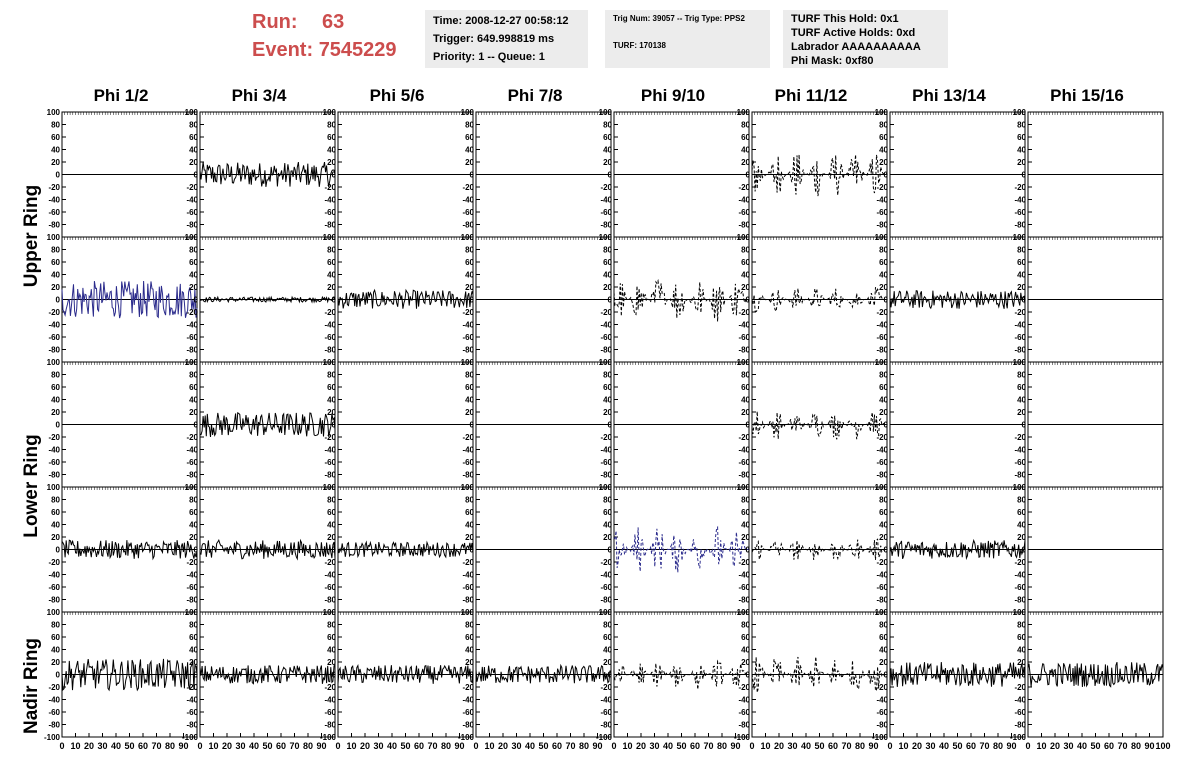 Image resolution: width=1196 pixels, height=772 pixels. Describe the element at coordinates (806, 746) in the screenshot. I see `x-tick-label: 40` at that location.